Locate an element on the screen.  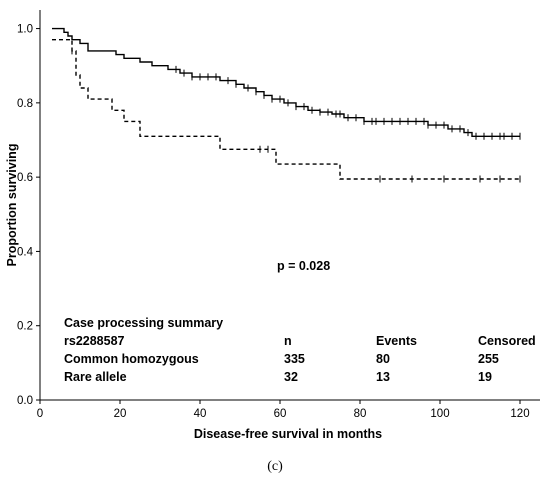
summary-row-censored: 255 is located at coordinates (488, 359).